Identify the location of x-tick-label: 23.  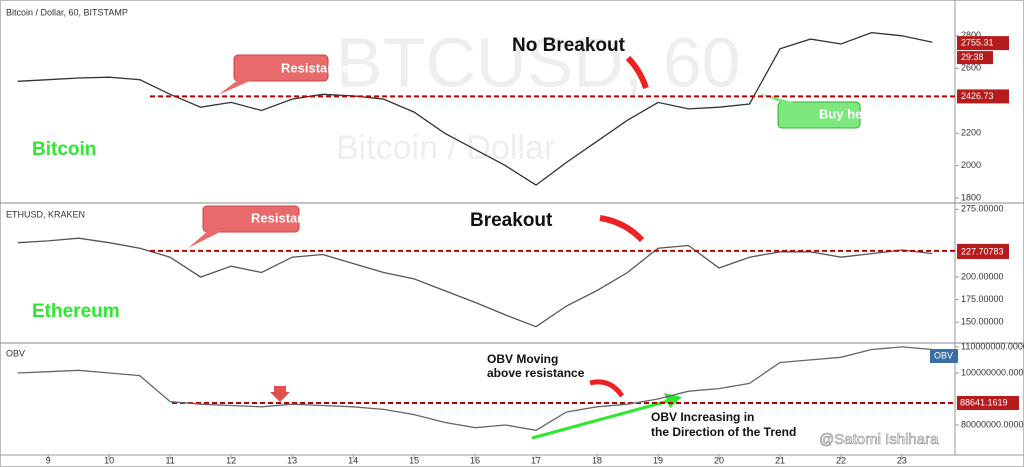
(902, 460).